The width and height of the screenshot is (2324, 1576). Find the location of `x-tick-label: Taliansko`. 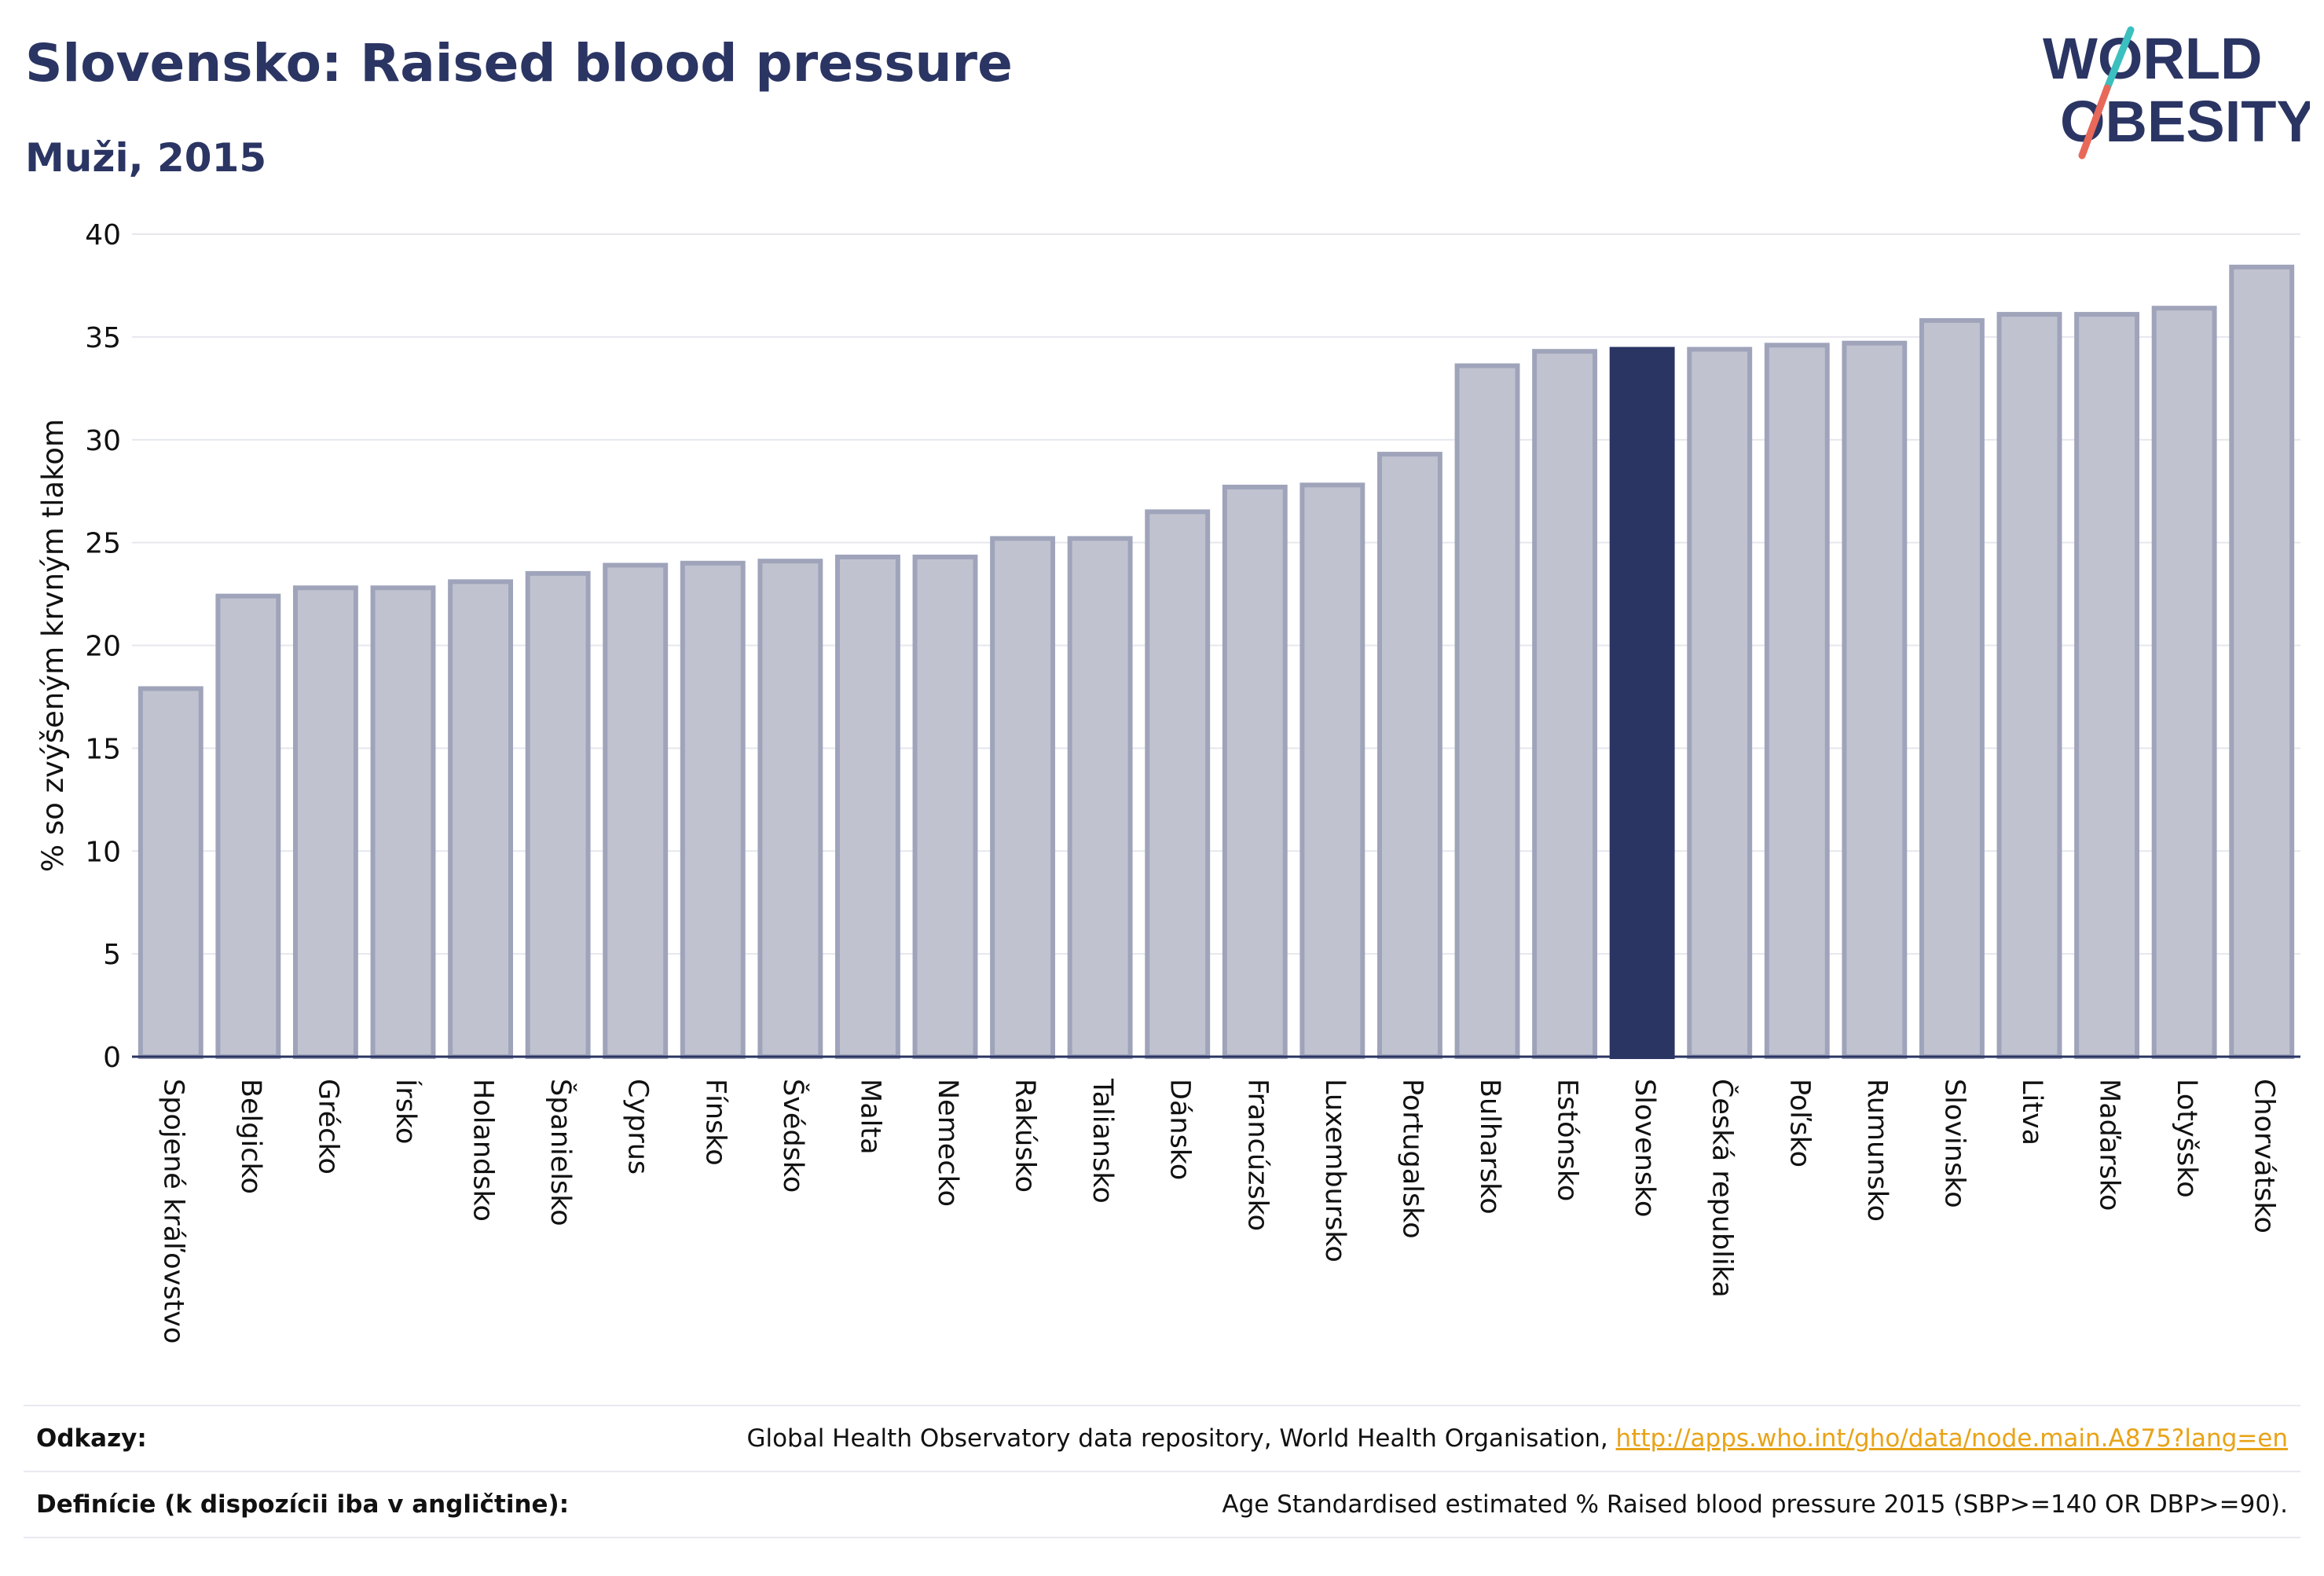

x-tick-label: Taliansko is located at coordinates (1102, 1141).